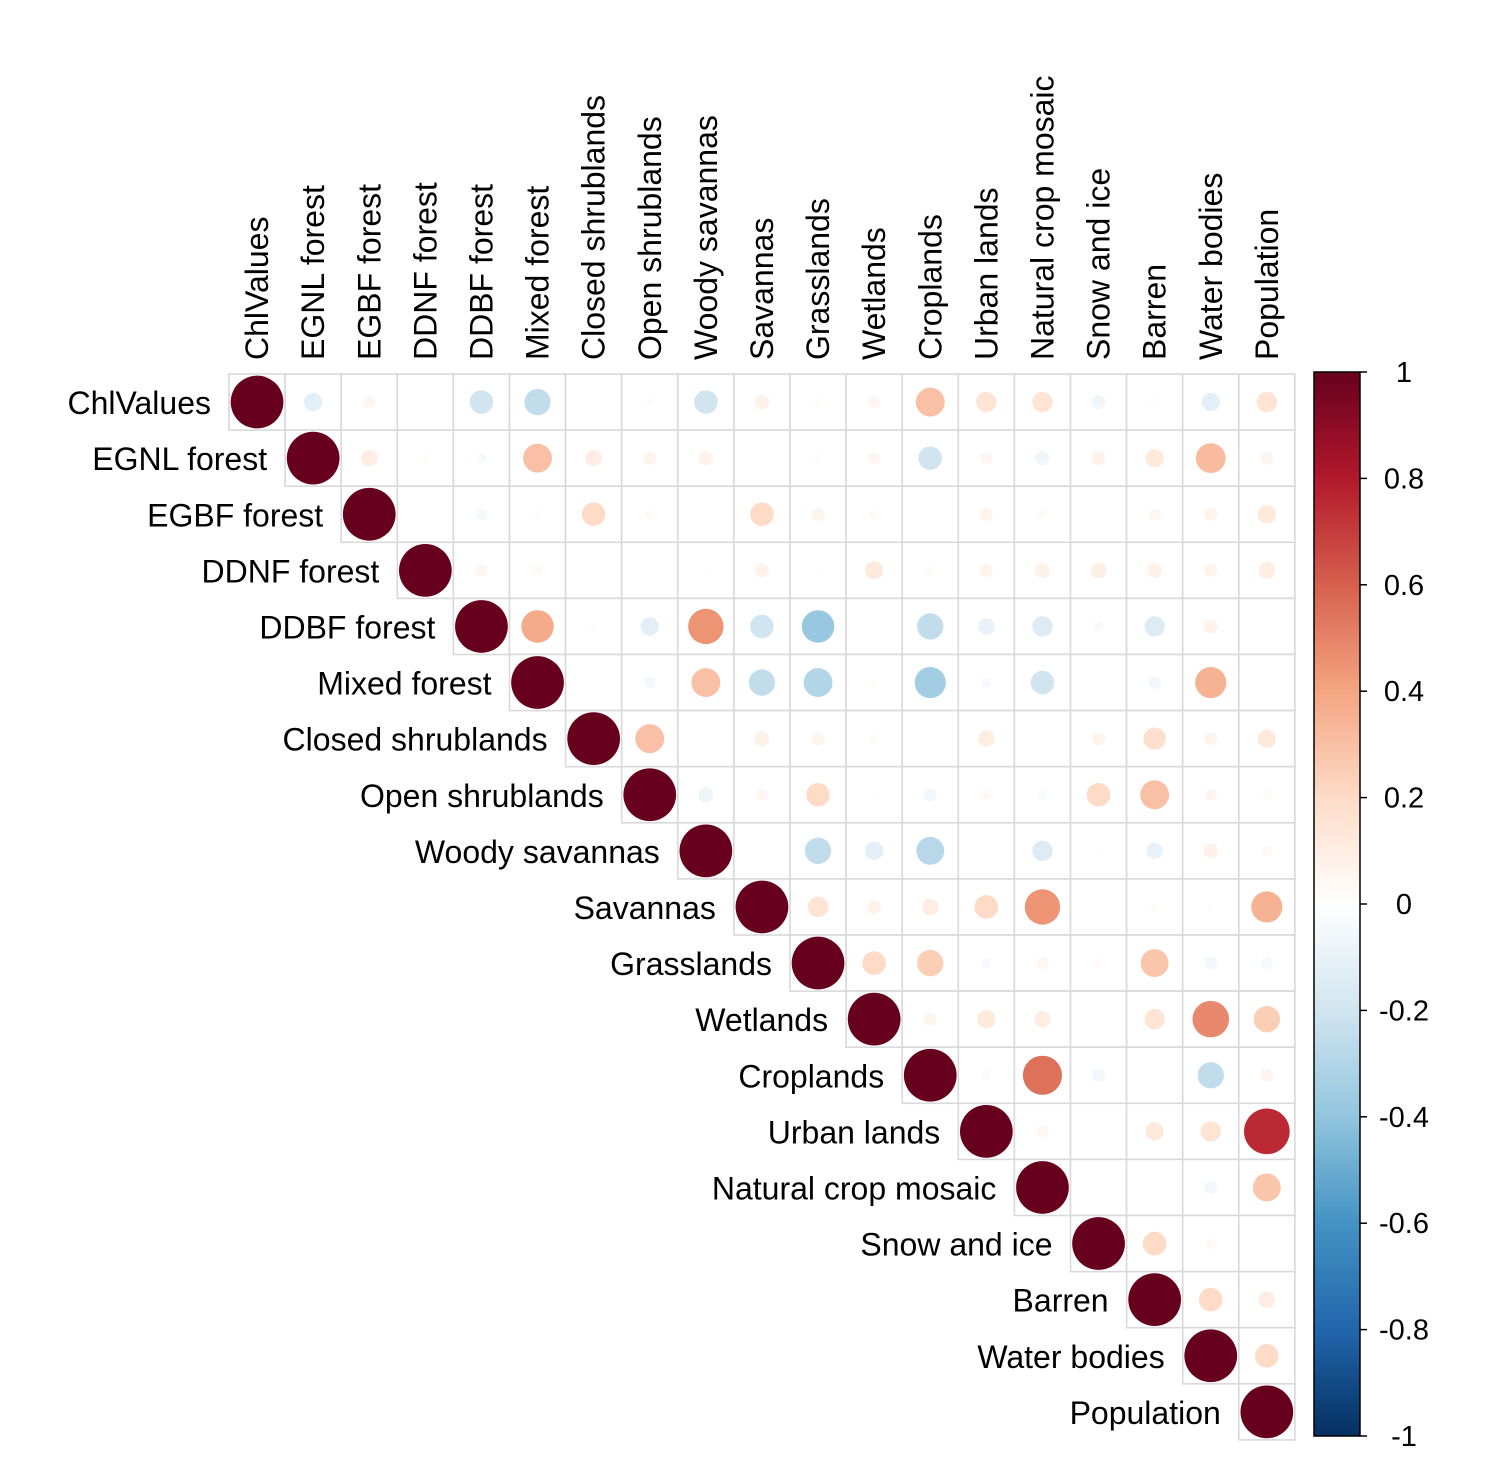 The width and height of the screenshot is (1497, 1475). What do you see at coordinates (139, 403) in the screenshot?
I see `row-label-0: ChlValues` at bounding box center [139, 403].